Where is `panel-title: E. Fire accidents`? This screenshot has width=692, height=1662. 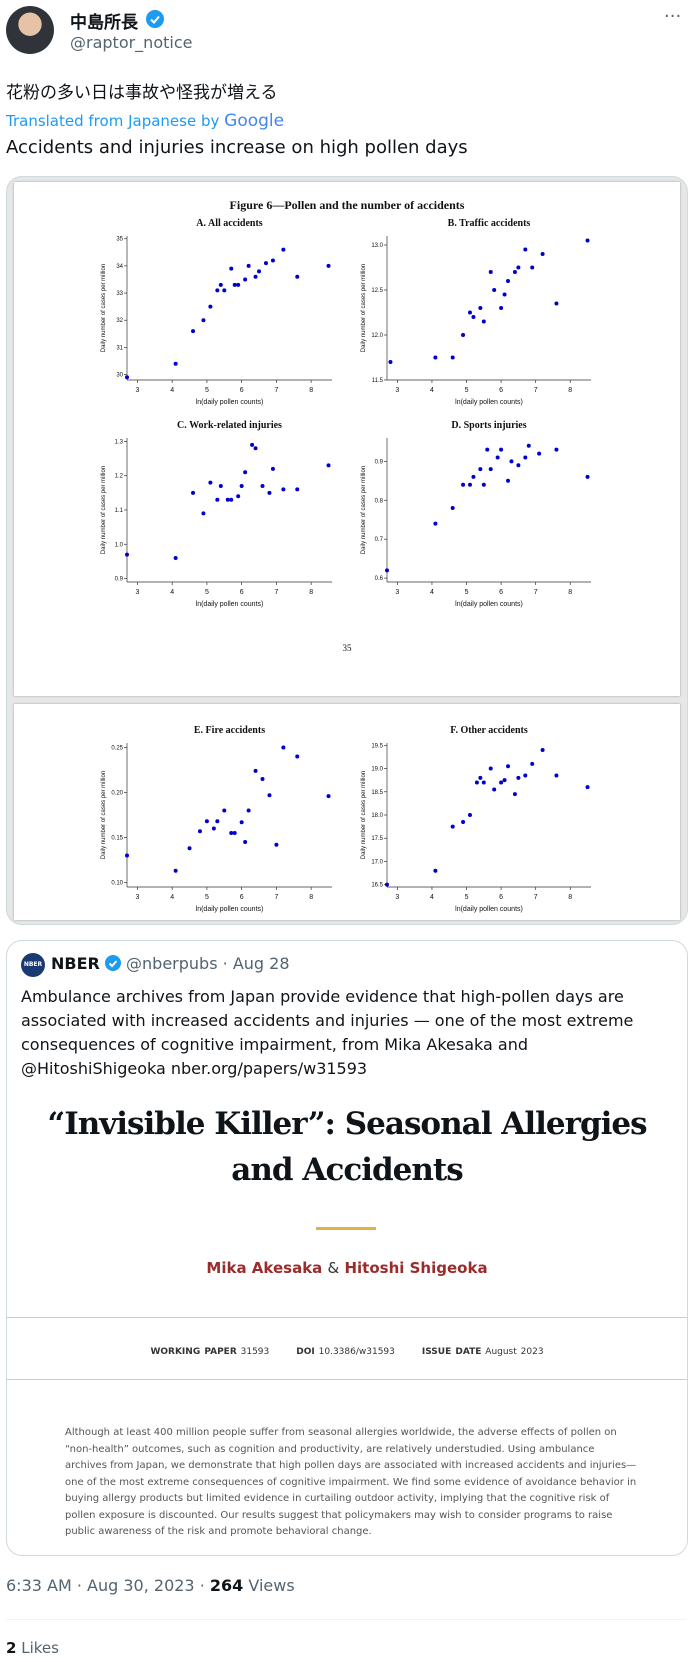
panel-title: E. Fire accidents is located at coordinates (229, 730).